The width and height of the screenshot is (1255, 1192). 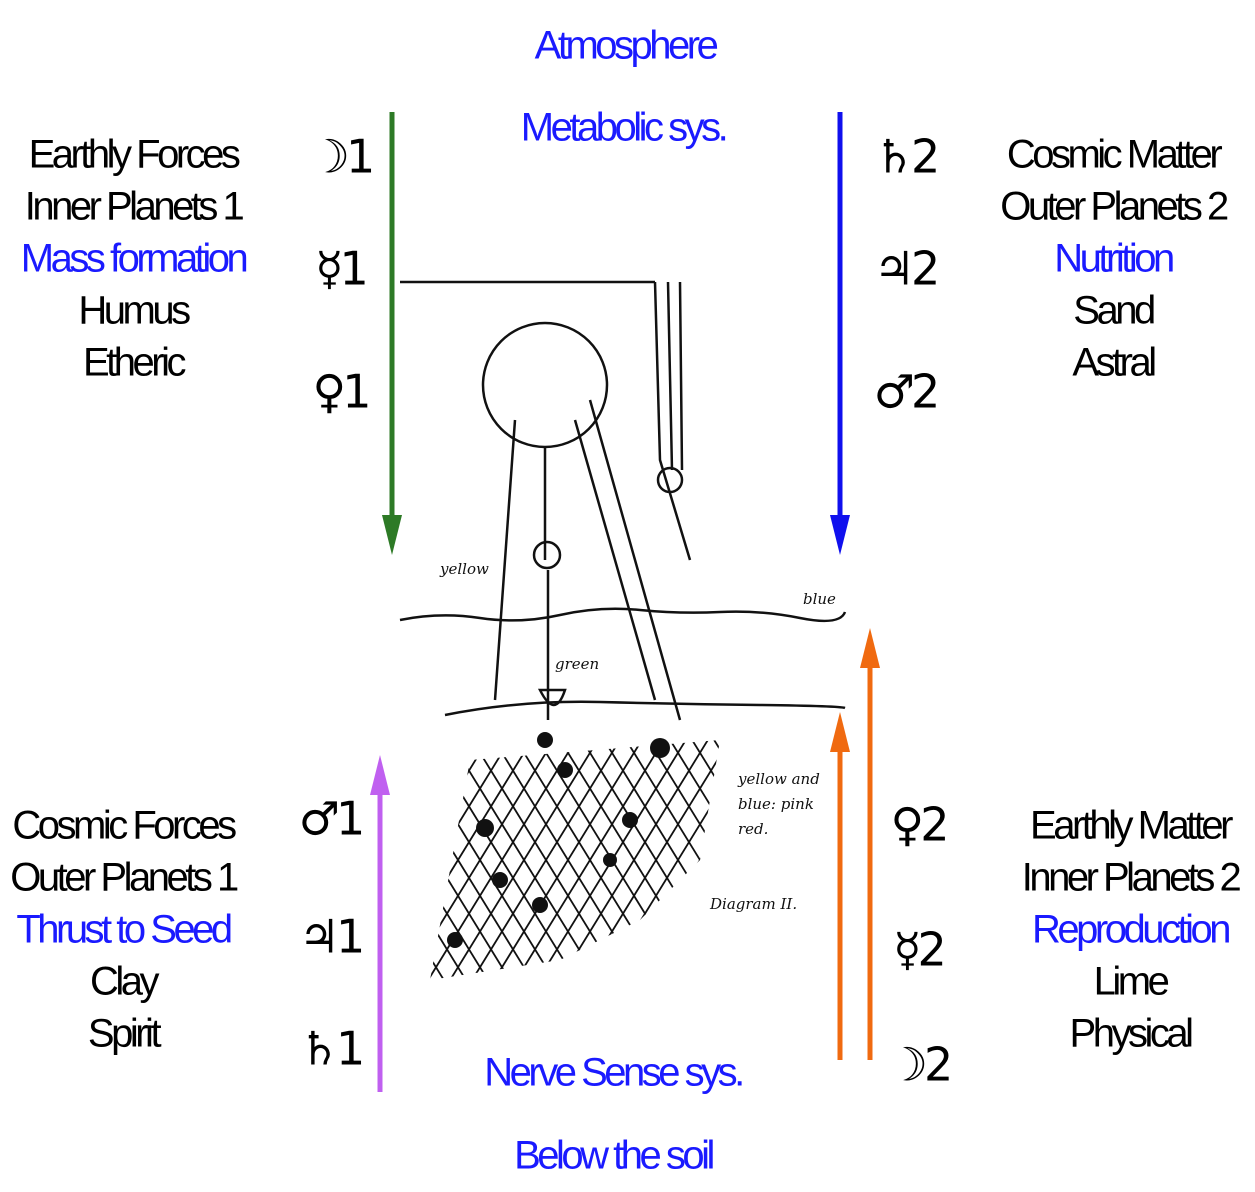 What do you see at coordinates (1131, 982) in the screenshot?
I see `quadrant-line: Lime` at bounding box center [1131, 982].